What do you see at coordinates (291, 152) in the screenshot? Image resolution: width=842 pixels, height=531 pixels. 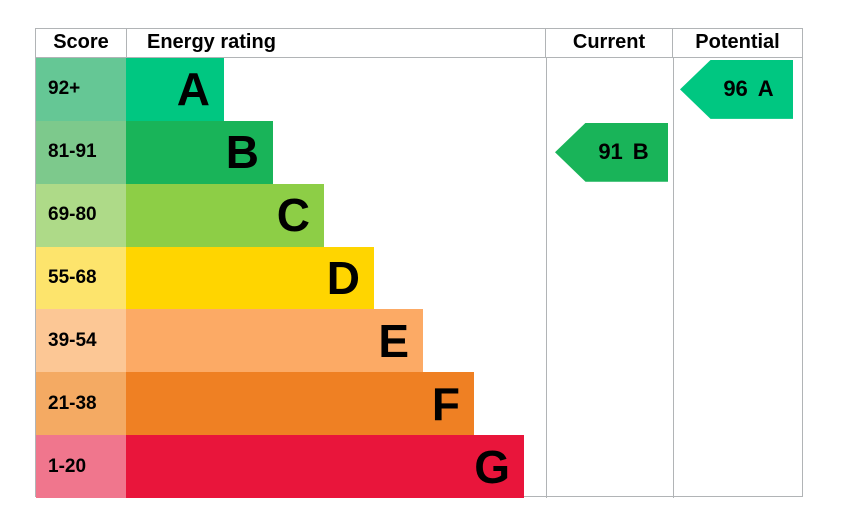 I see `band-row-b: 81-91 B` at bounding box center [291, 152].